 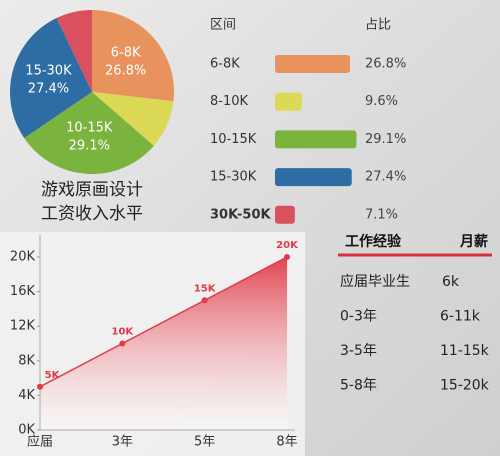 I want to click on table-header: 月薪, so click(x=473, y=241).